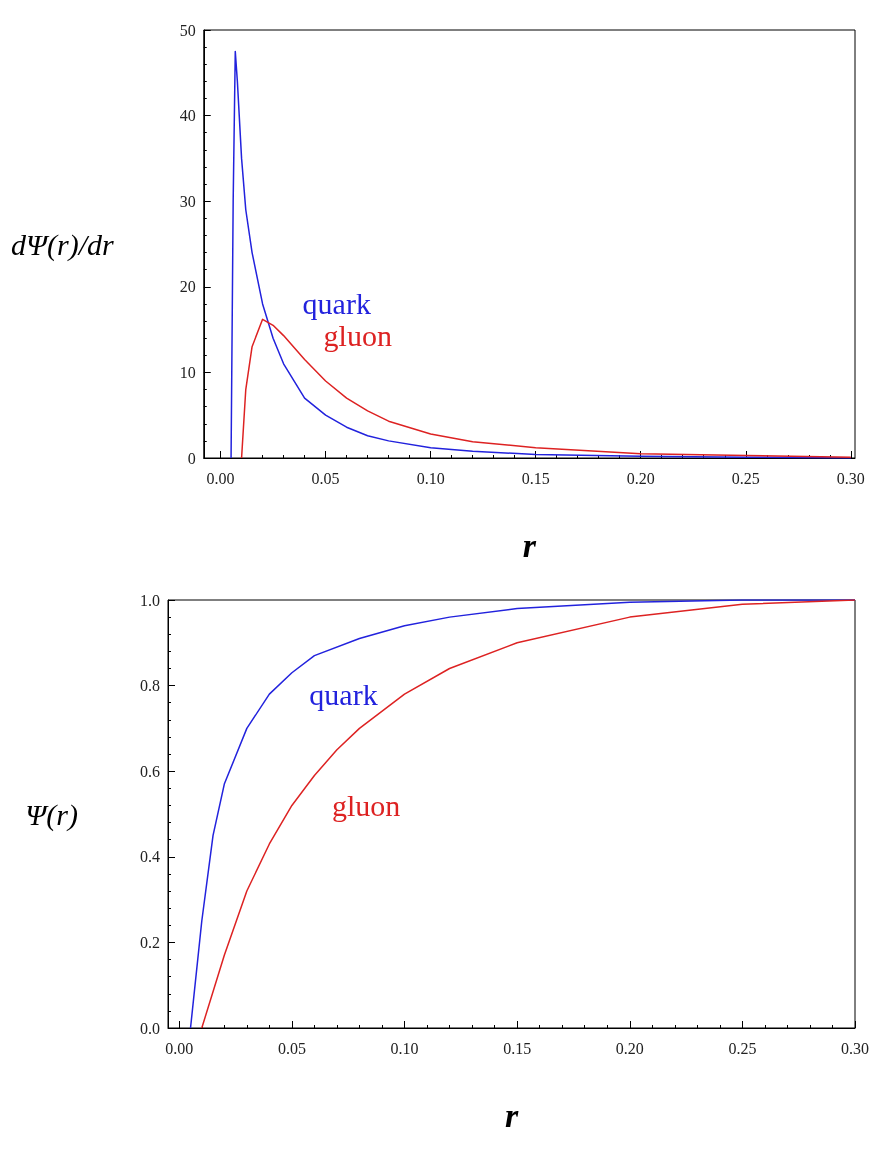 Image resolution: width=889 pixels, height=1160 pixels. I want to click on y-tick-label: 30, so click(187, 201).